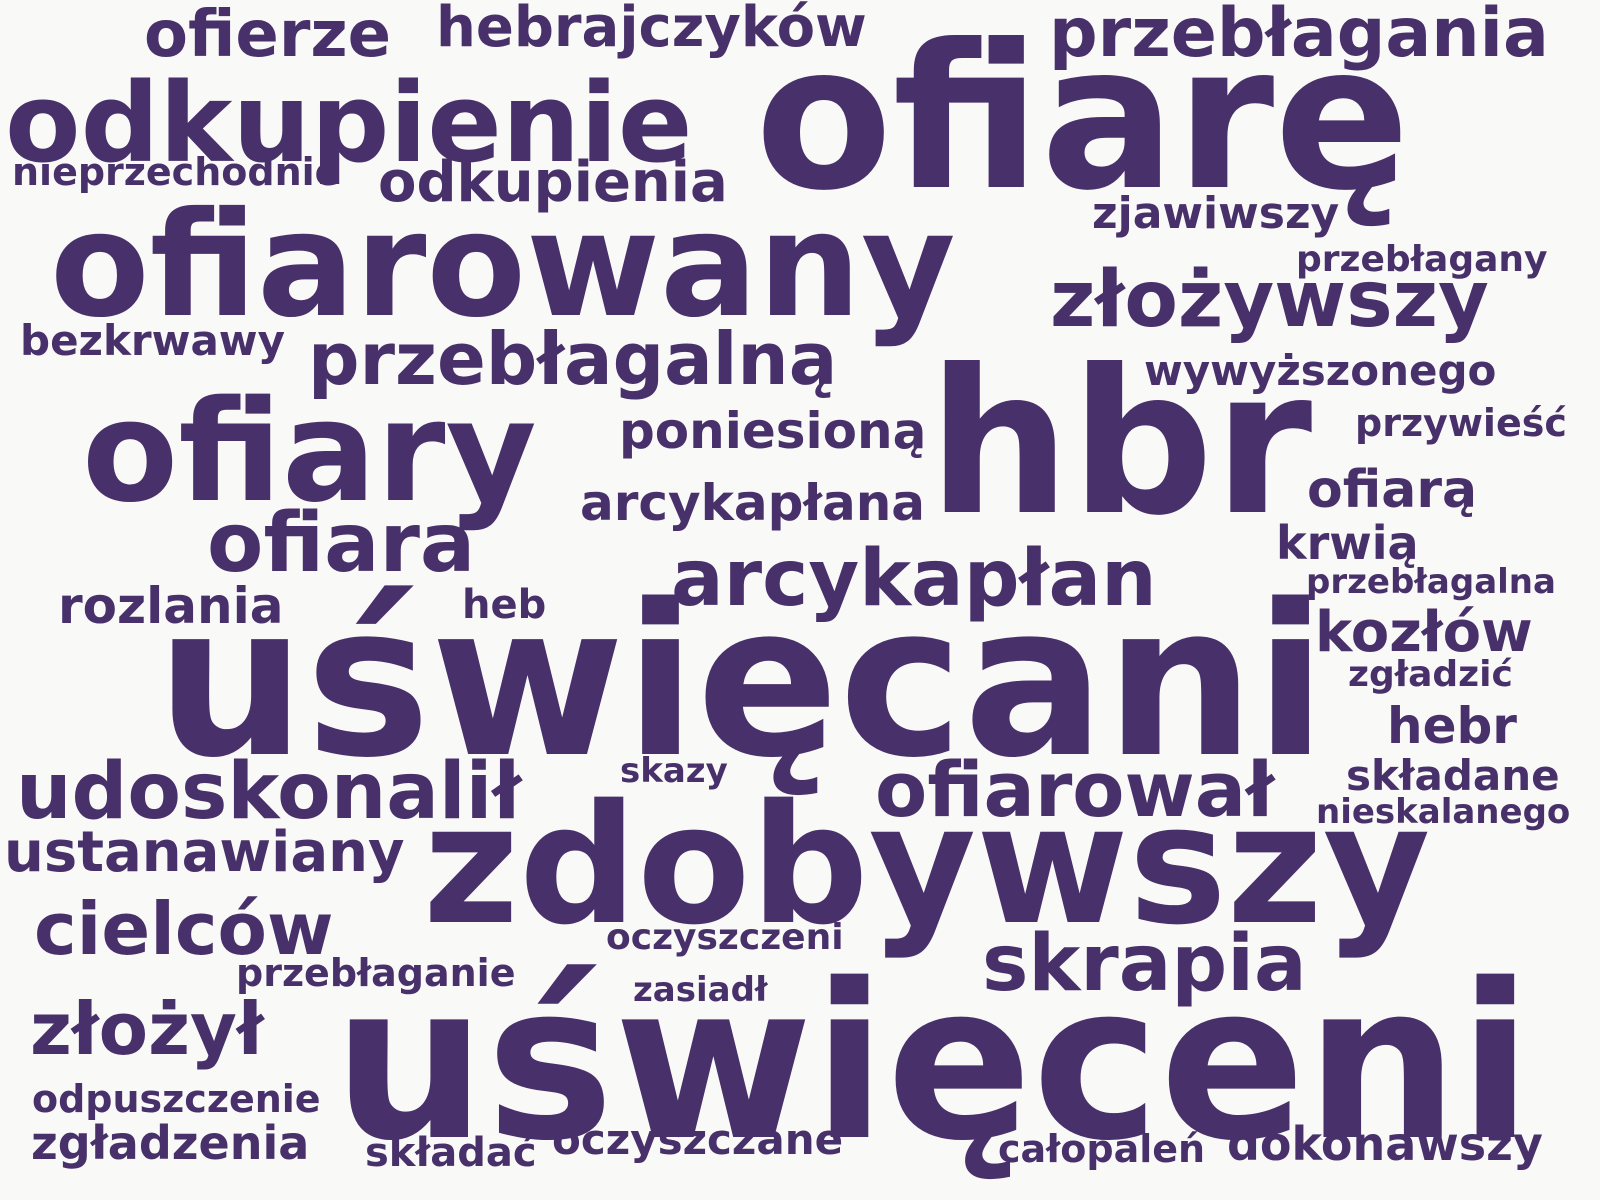 The height and width of the screenshot is (1200, 1600). What do you see at coordinates (504, 605) in the screenshot?
I see `word-heb: heb` at bounding box center [504, 605].